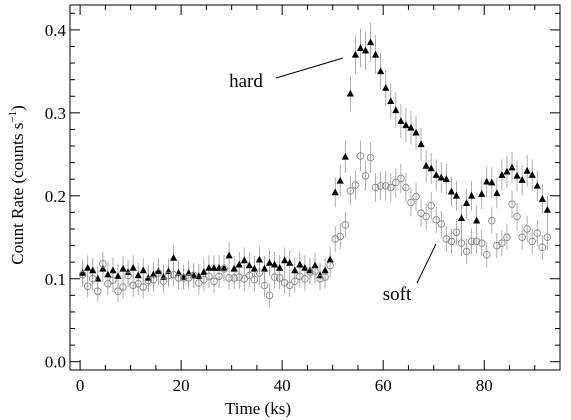 The width and height of the screenshot is (571, 420). I want to click on x-tick-label: 60, so click(383, 385).